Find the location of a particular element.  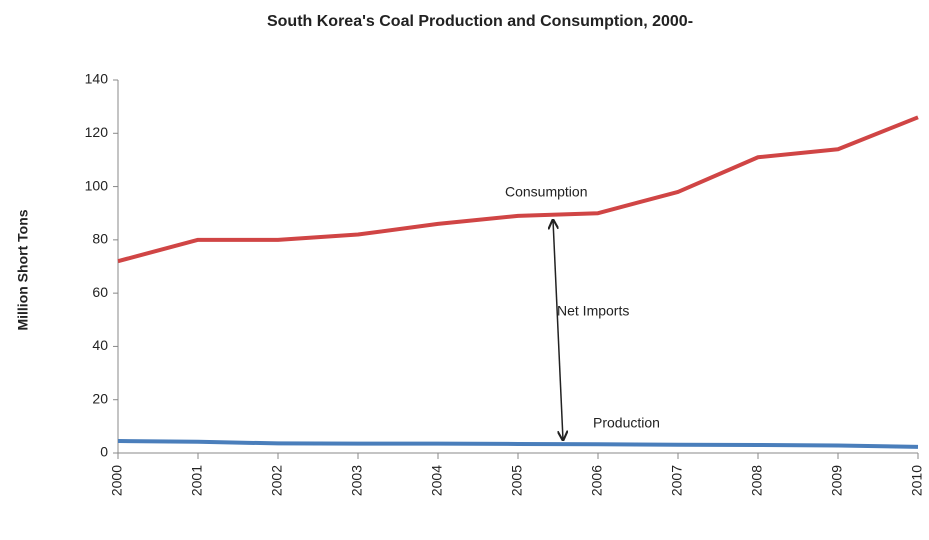

annotation: Net Imports is located at coordinates (593, 311).